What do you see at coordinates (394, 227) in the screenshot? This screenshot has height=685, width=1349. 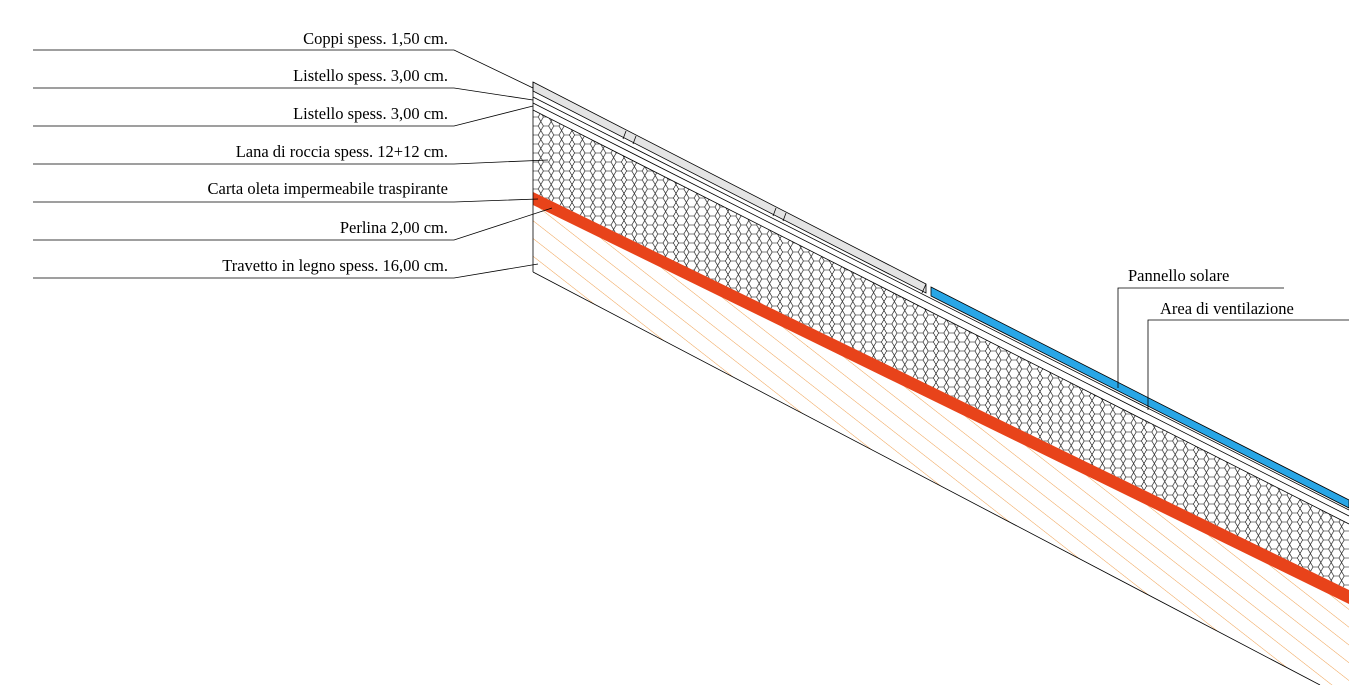 I see `label-perlina-text: Perlina 2,00 cm.` at bounding box center [394, 227].